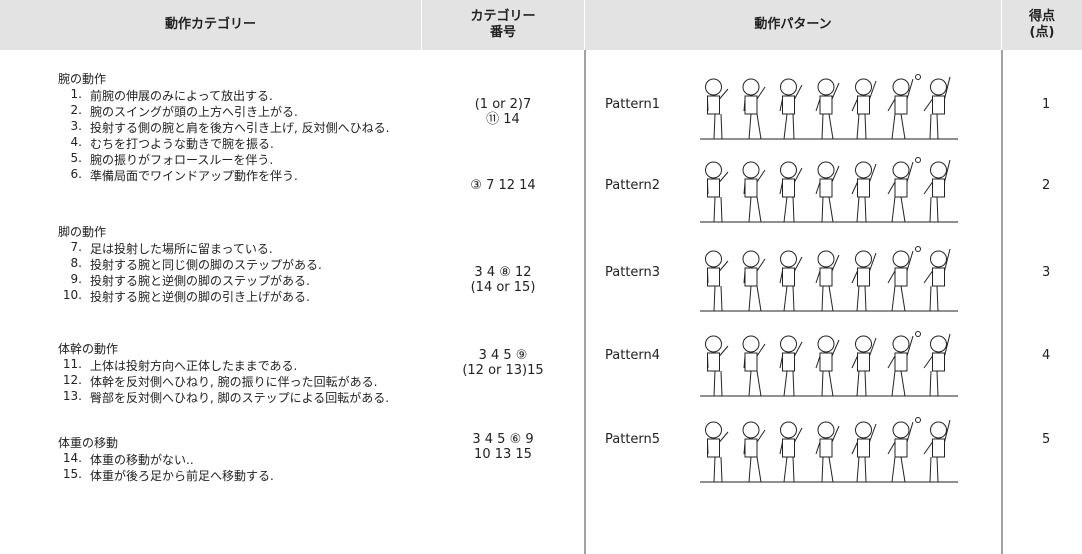  Describe the element at coordinates (76, 158) in the screenshot. I see `item-number: 5.` at that location.